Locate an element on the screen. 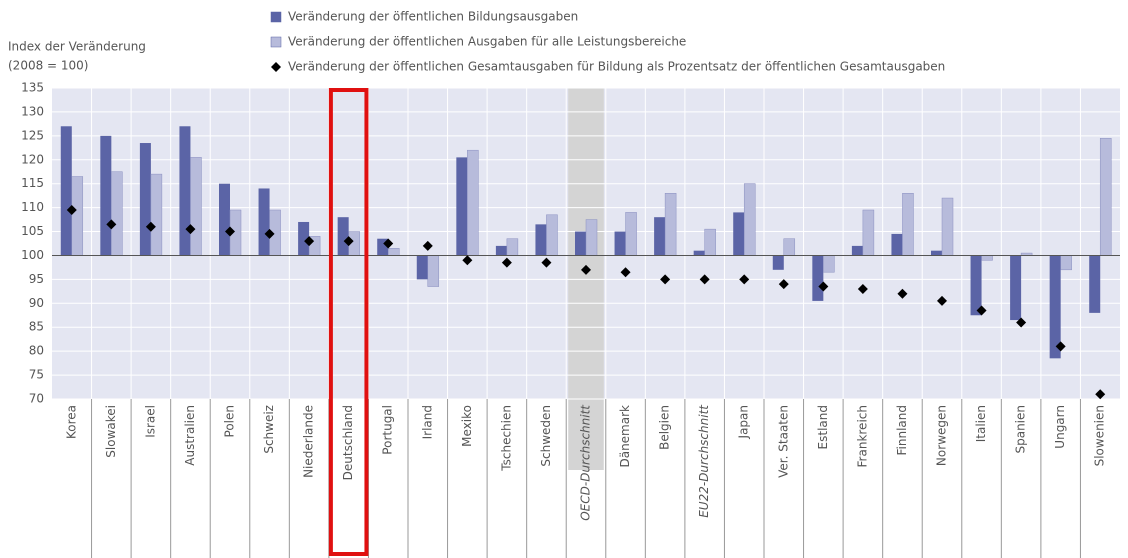  x-tick-label: Finnland is located at coordinates (902, 430).